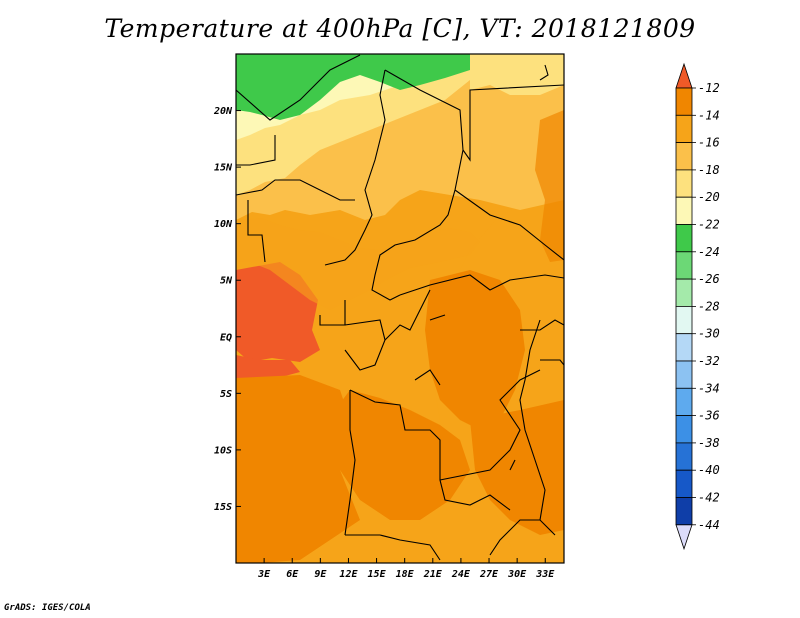 The height and width of the screenshot is (618, 800). I want to click on field-14-ne-region, so click(549, 186).